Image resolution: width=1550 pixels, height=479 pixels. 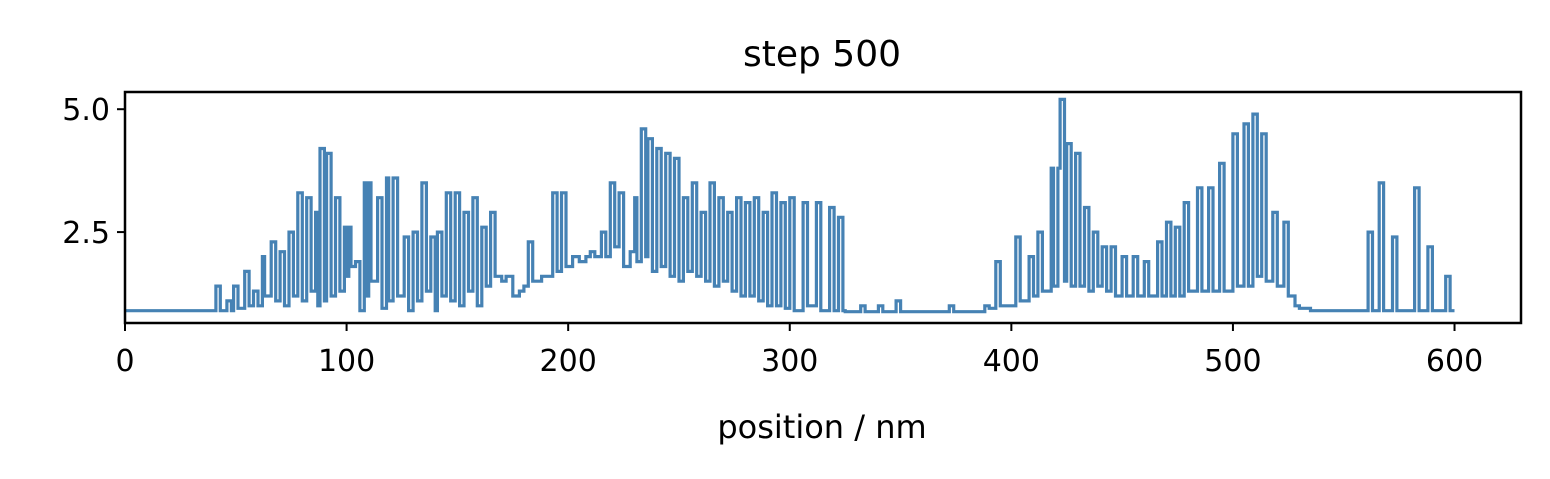 I want to click on y-tick-label: 5.0, so click(x=86, y=110).